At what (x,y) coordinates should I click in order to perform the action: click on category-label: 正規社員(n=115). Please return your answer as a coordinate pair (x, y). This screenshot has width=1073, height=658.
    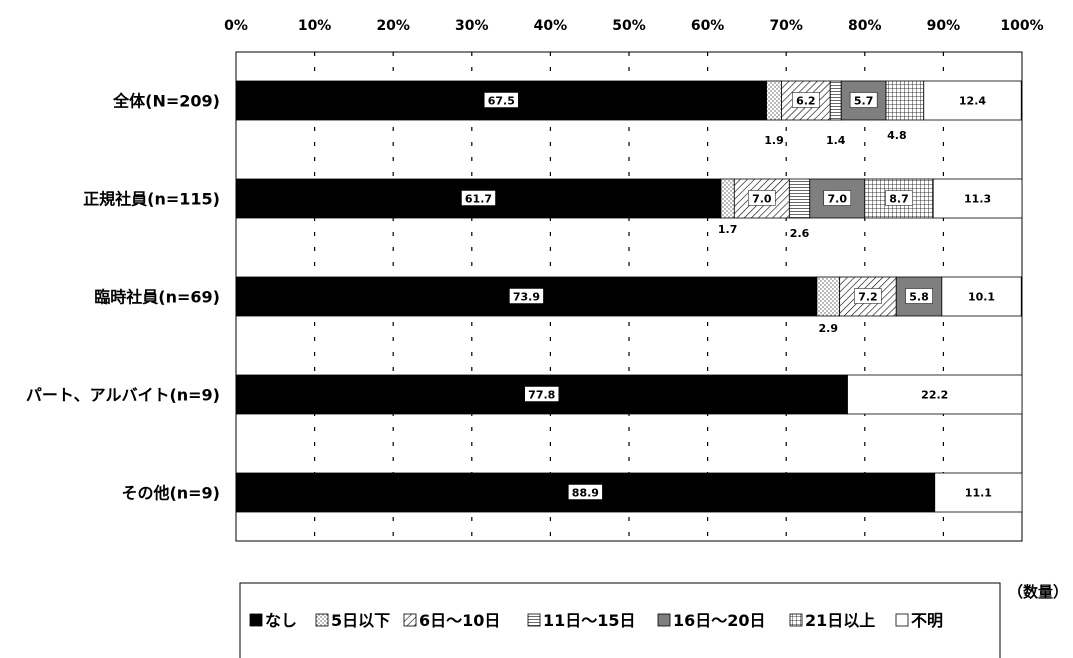
    Looking at the image, I should click on (151, 199).